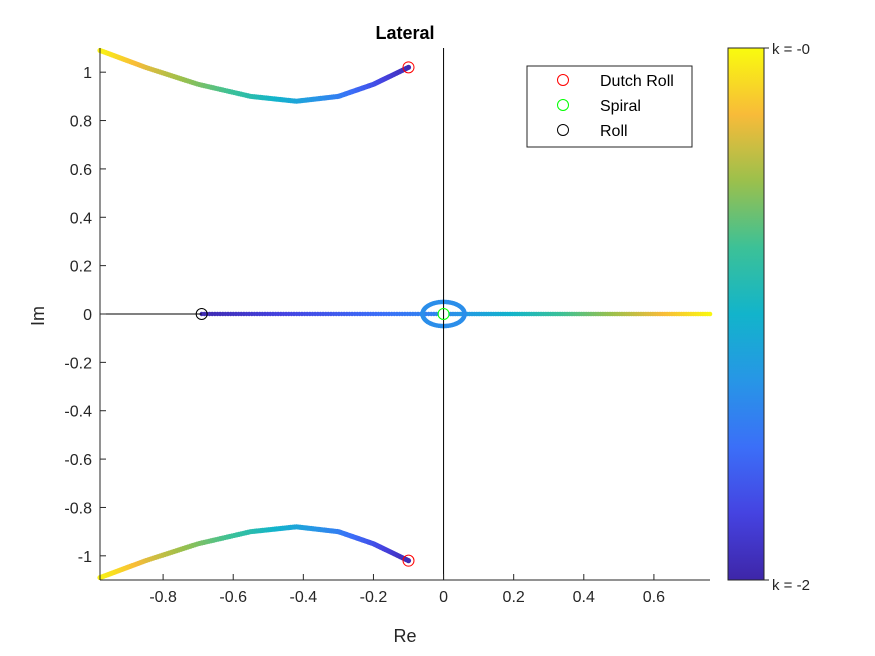 The width and height of the screenshot is (875, 656). I want to click on locus-branch-spiral-real-axis, so click(580, 314).